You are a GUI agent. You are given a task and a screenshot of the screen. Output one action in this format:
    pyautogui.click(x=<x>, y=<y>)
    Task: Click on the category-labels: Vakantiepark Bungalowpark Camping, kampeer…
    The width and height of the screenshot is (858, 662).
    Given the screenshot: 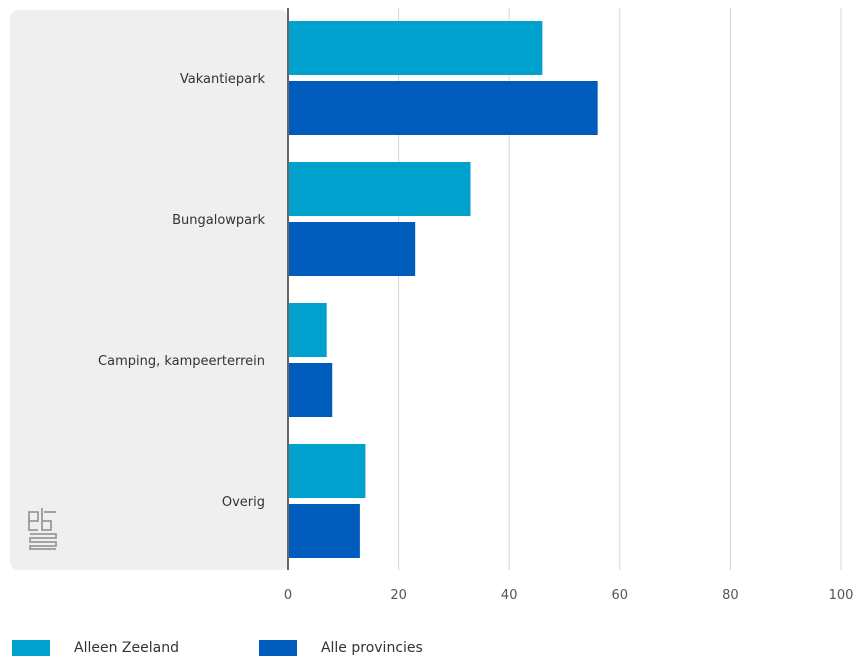 What is the action you would take?
    pyautogui.click(x=181, y=291)
    